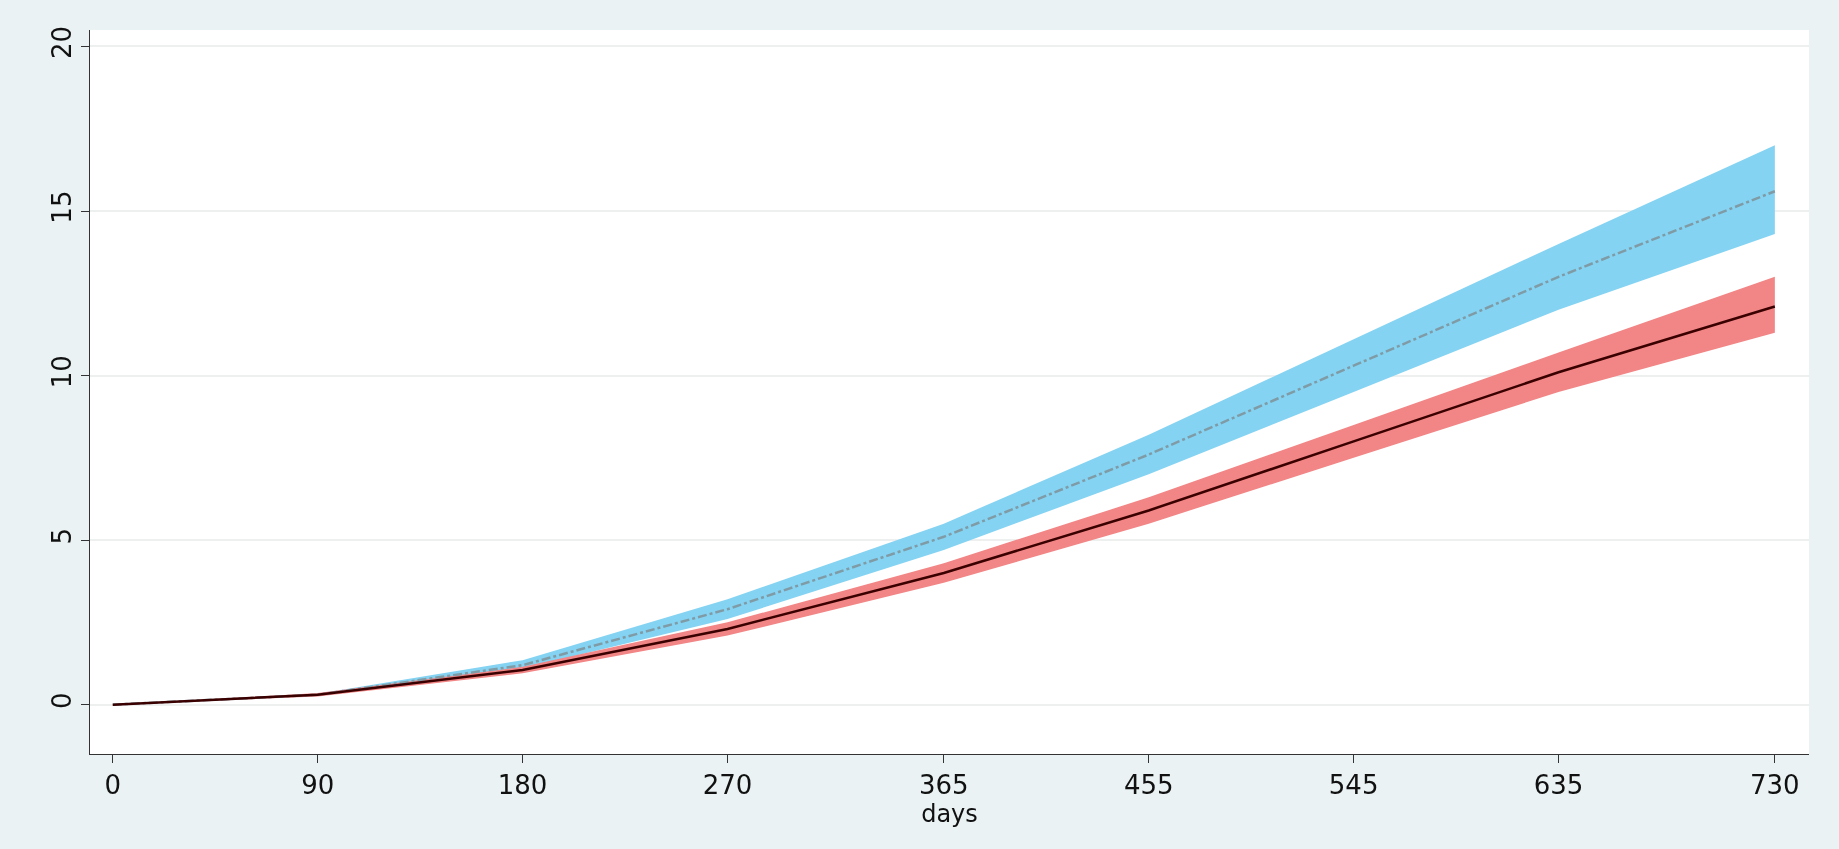 Image resolution: width=1839 pixels, height=849 pixels. What do you see at coordinates (943, 785) in the screenshot?
I see `x-tick-label: 365` at bounding box center [943, 785].